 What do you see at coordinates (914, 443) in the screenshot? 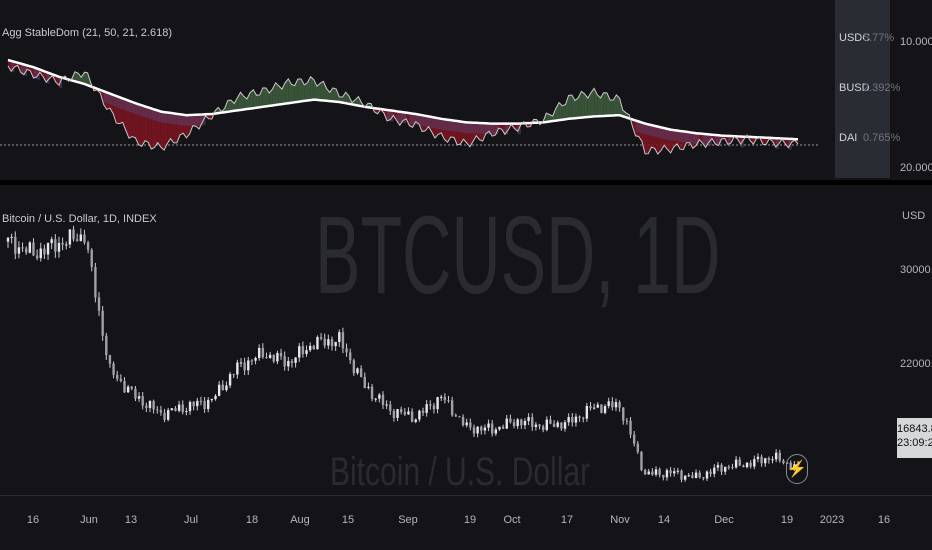
I see `bar-countdown: 23:09:28` at bounding box center [914, 443].